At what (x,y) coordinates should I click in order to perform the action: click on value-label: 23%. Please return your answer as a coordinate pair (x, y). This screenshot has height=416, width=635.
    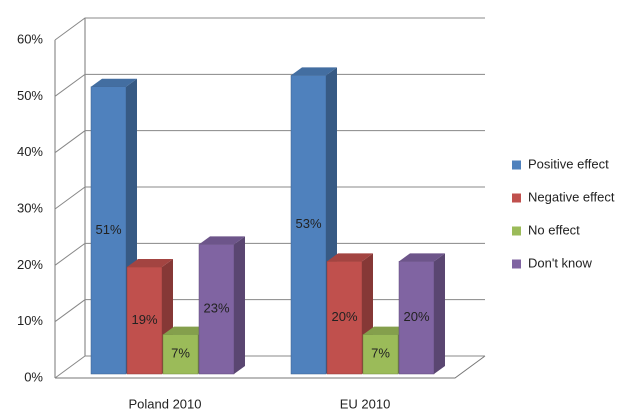
    Looking at the image, I should click on (216, 308).